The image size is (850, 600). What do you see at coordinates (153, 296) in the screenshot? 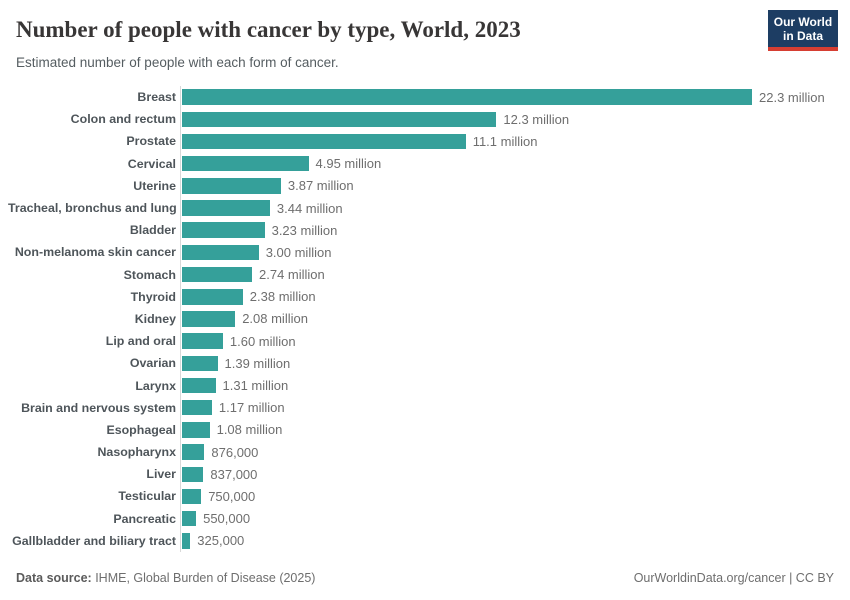
I see `category-label: Thyroid` at bounding box center [153, 296].